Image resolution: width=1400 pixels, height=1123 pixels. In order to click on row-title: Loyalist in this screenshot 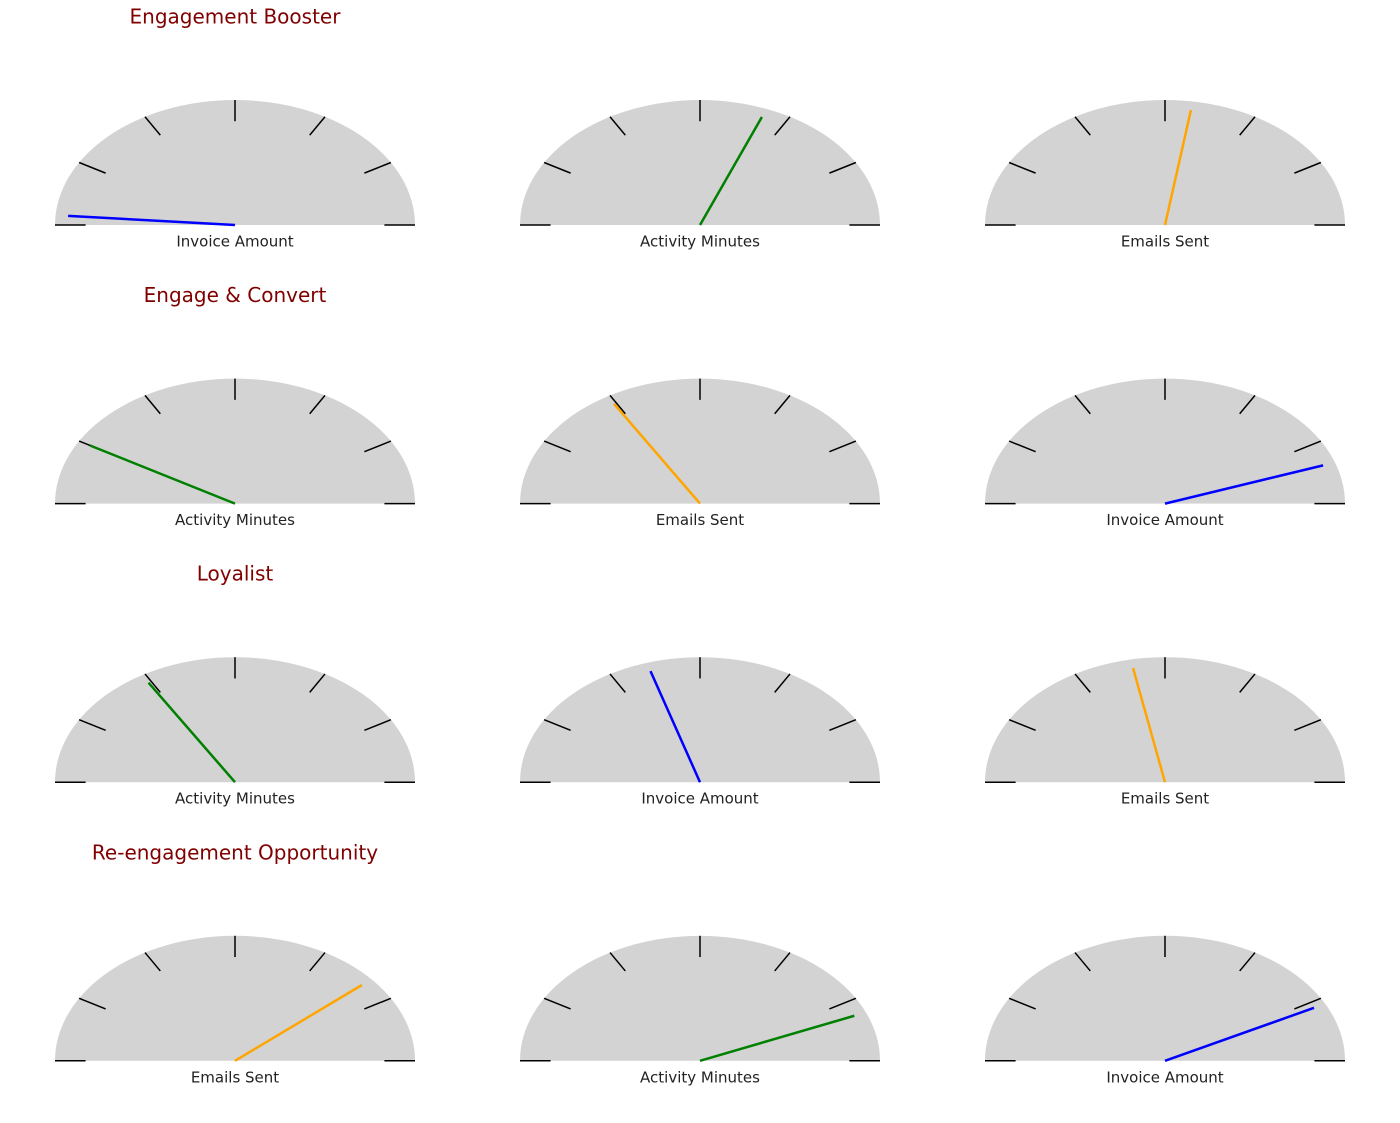, I will do `click(235, 574)`.